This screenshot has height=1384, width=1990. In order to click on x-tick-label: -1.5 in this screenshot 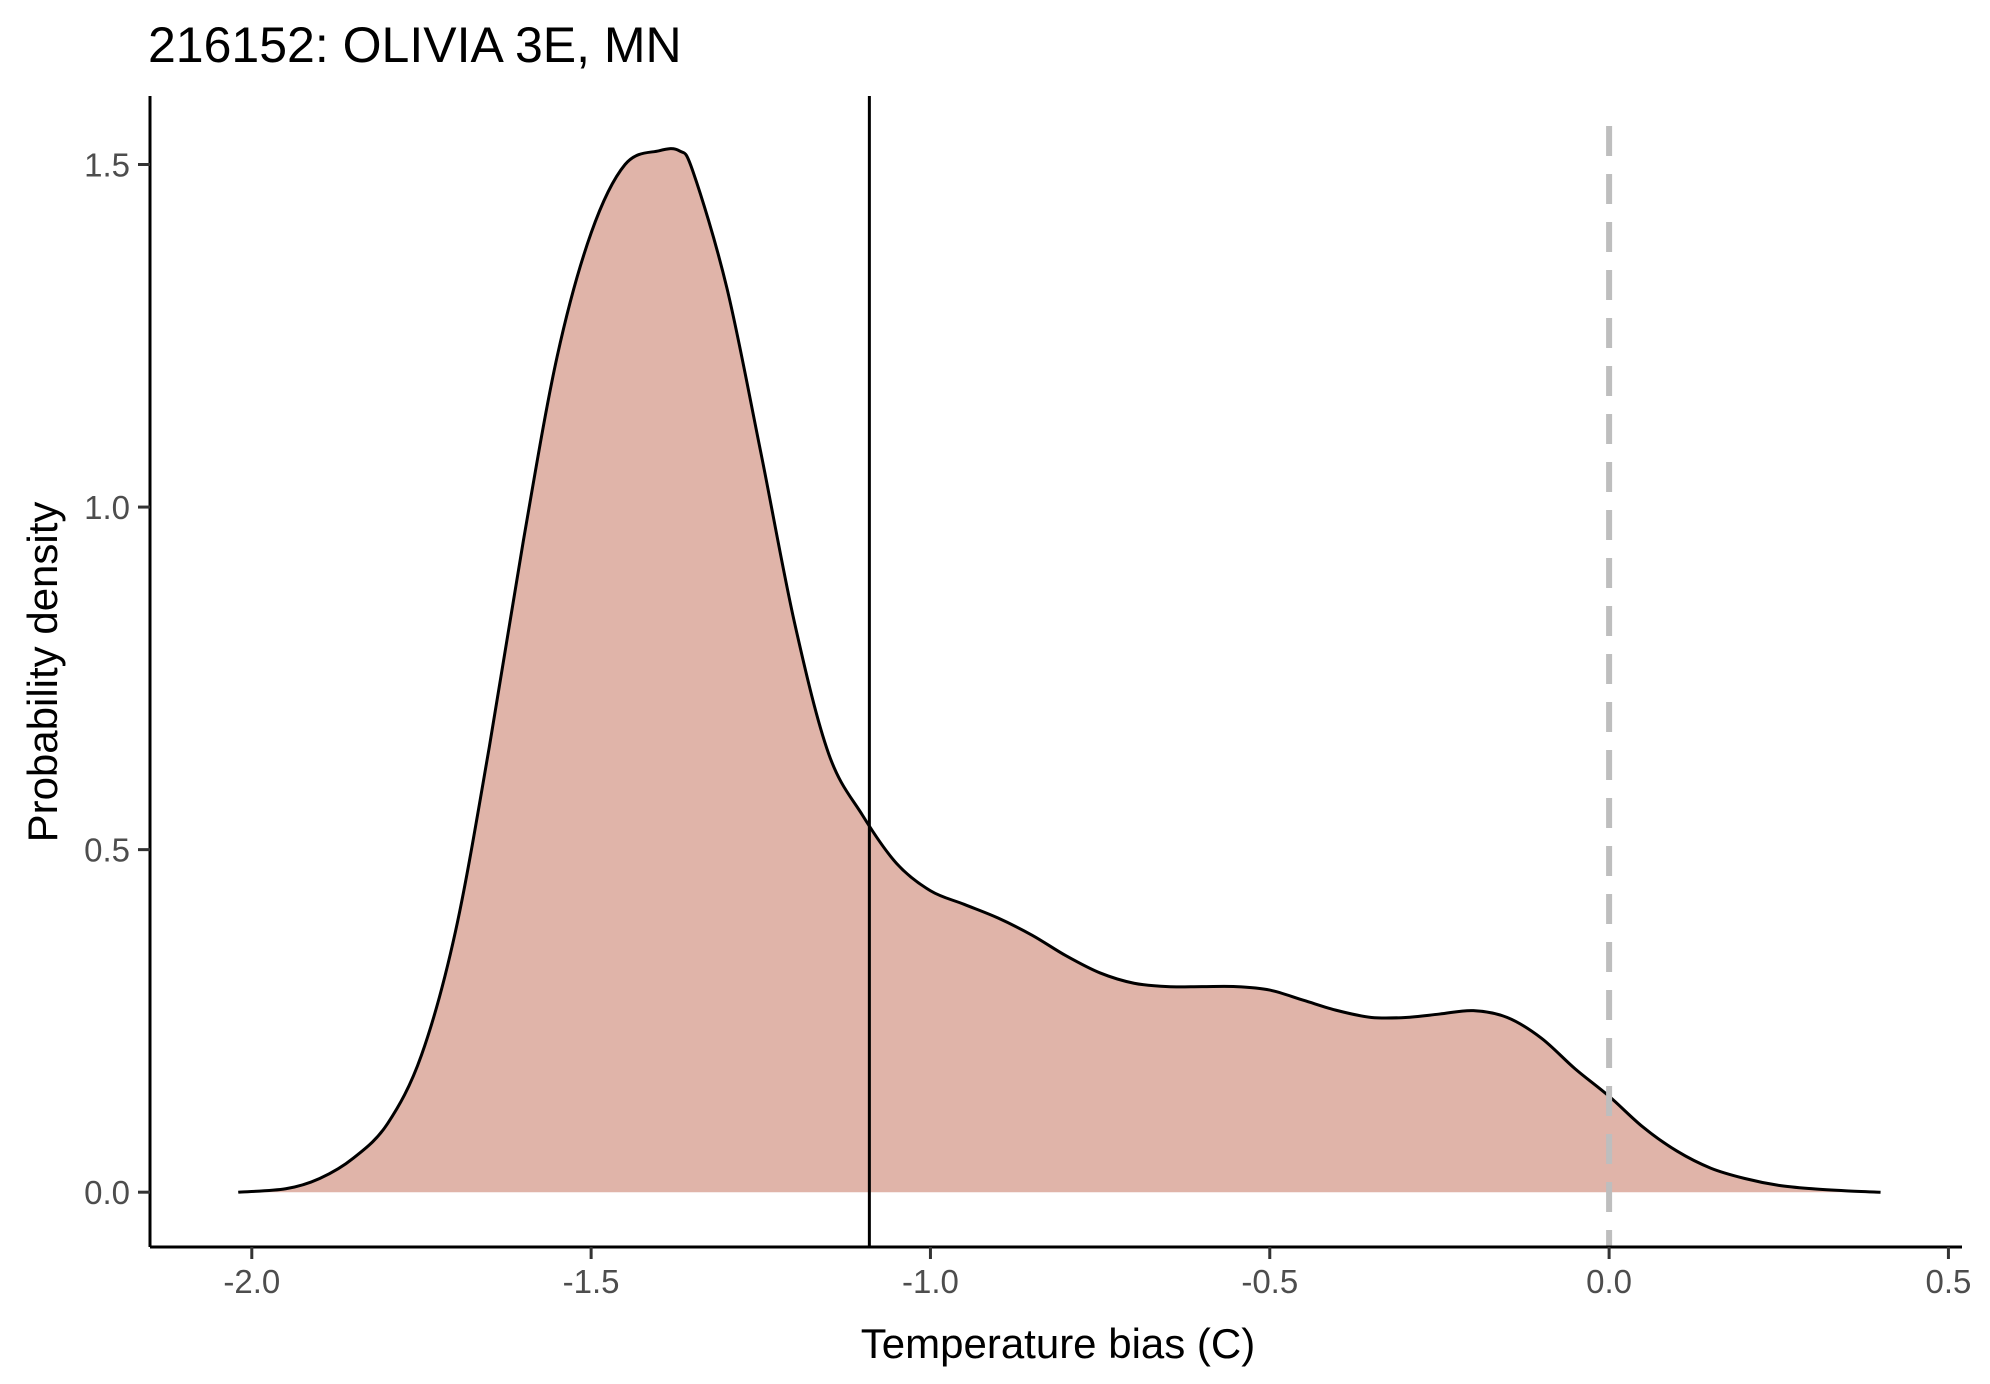, I will do `click(591, 1281)`.